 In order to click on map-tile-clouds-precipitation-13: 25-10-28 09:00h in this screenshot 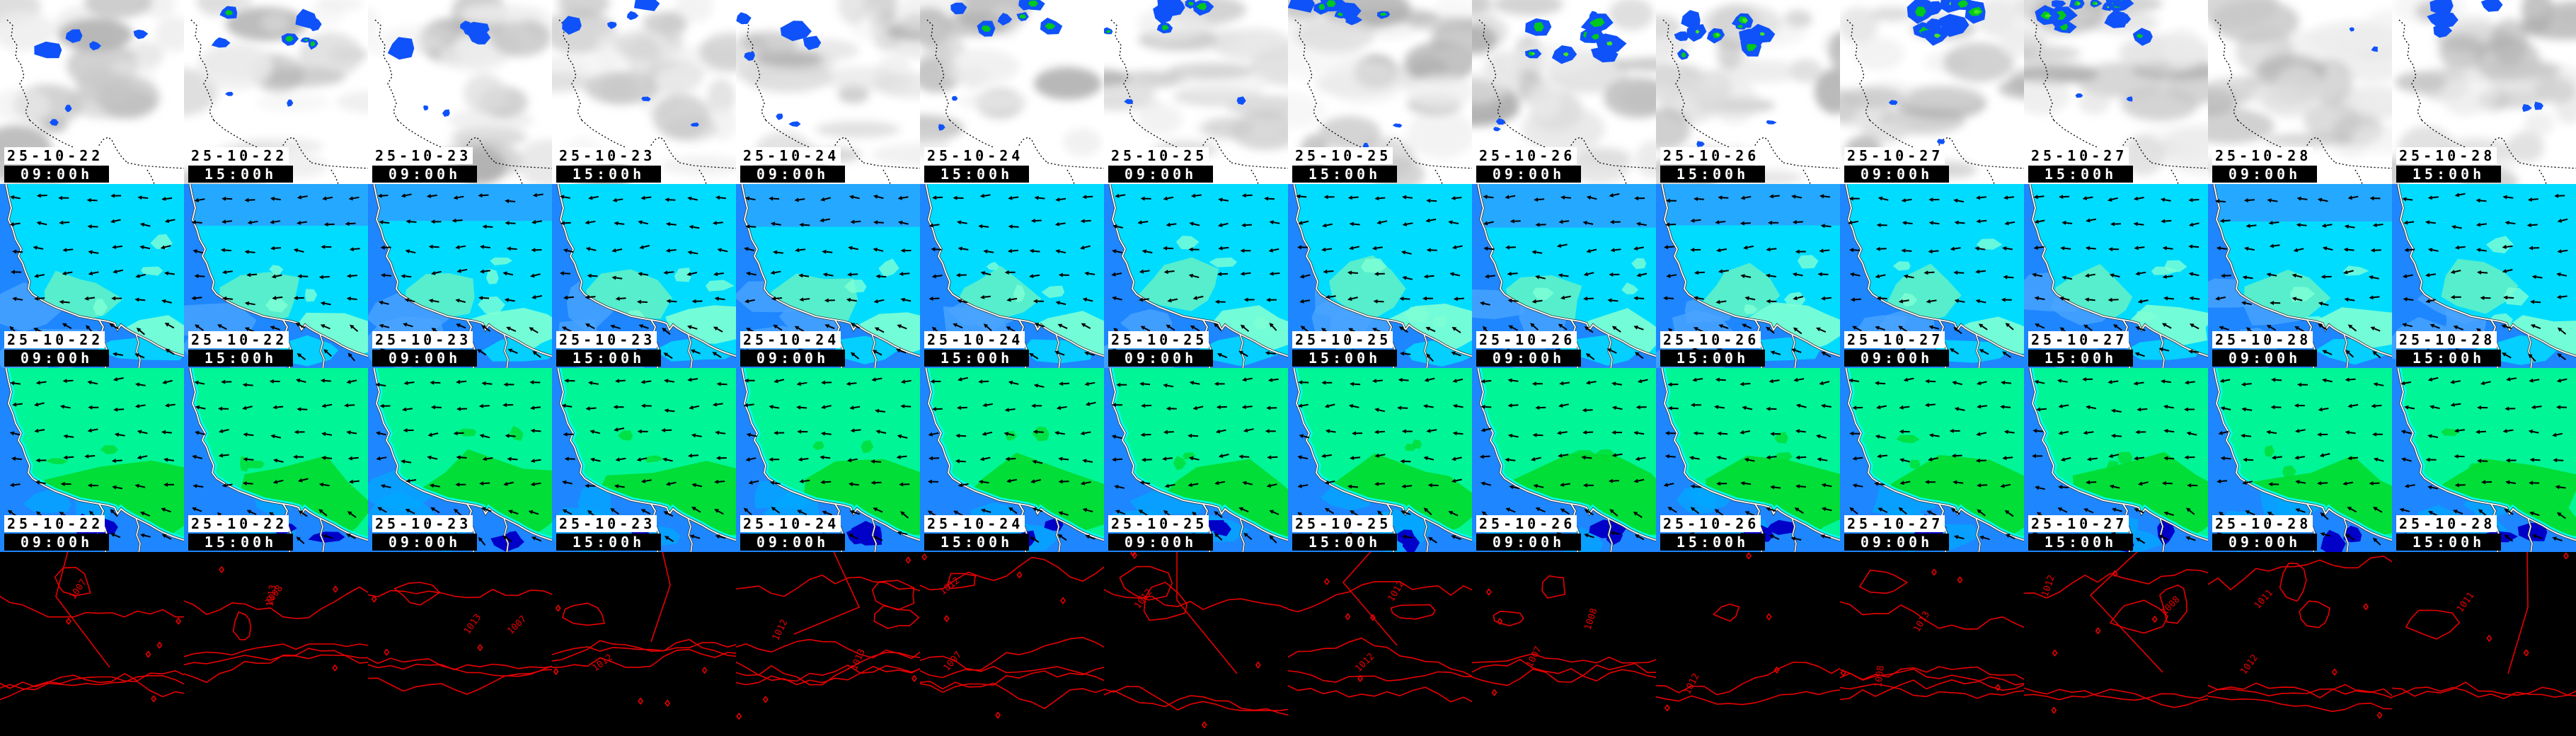, I will do `click(2300, 92)`.